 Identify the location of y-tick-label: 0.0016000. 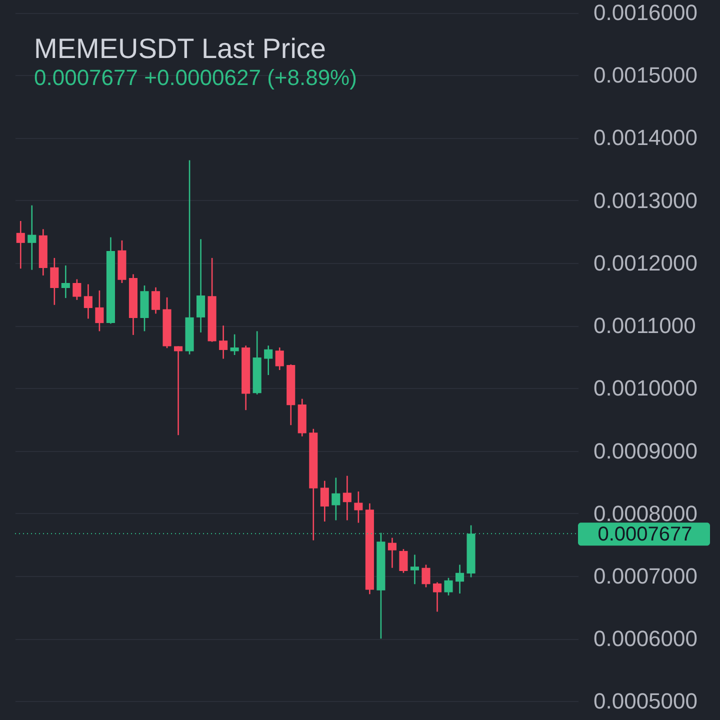
(646, 13).